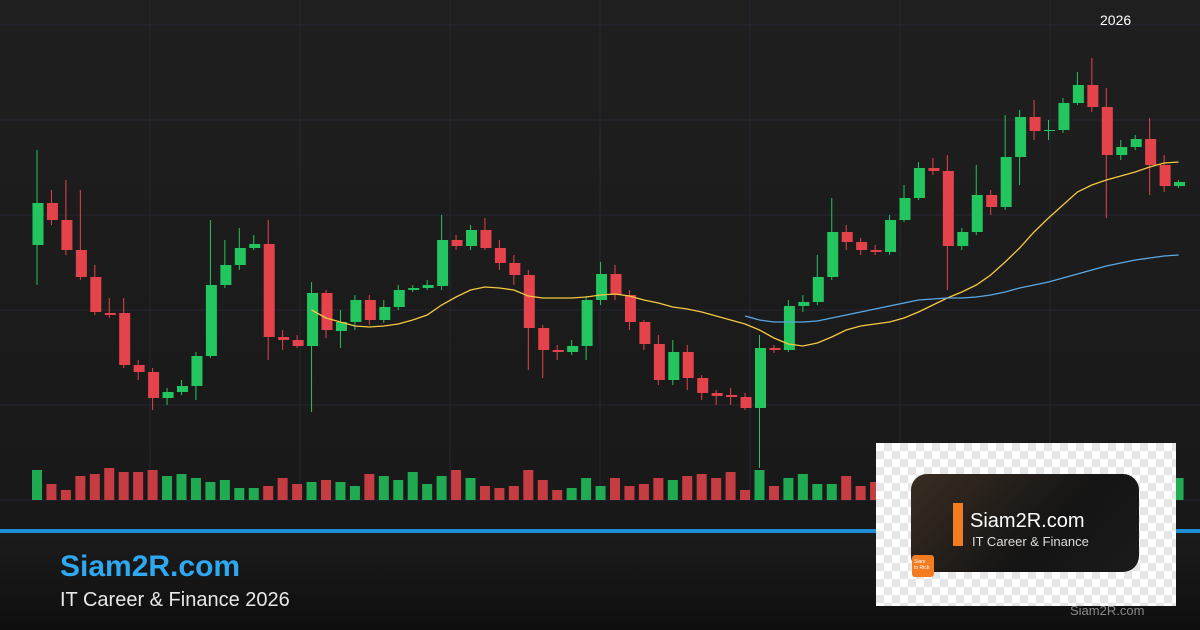 The image size is (1200, 630). What do you see at coordinates (1027, 521) in the screenshot?
I see `card-brand: Siam2R.com` at bounding box center [1027, 521].